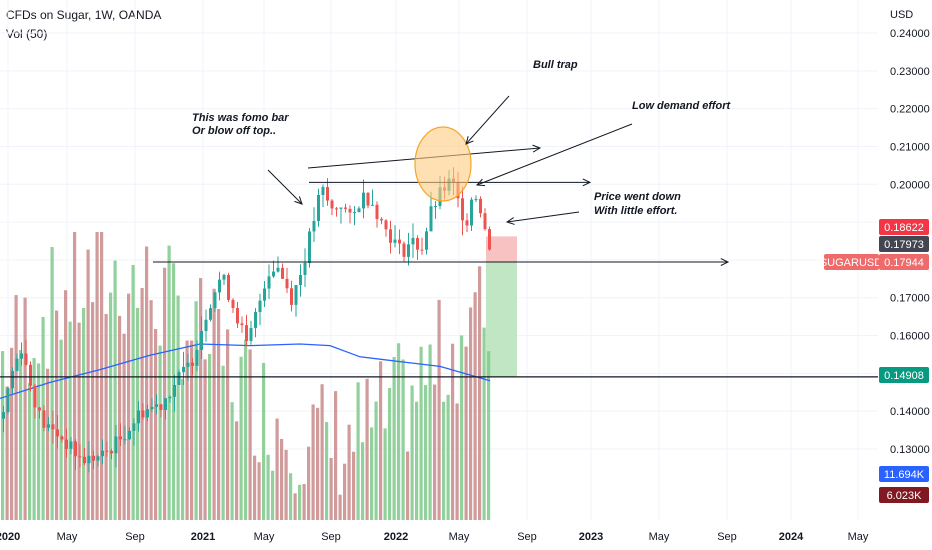 The height and width of the screenshot is (550, 932). I want to click on annotation-fomo-line1: This was fomo bar, so click(240, 118).